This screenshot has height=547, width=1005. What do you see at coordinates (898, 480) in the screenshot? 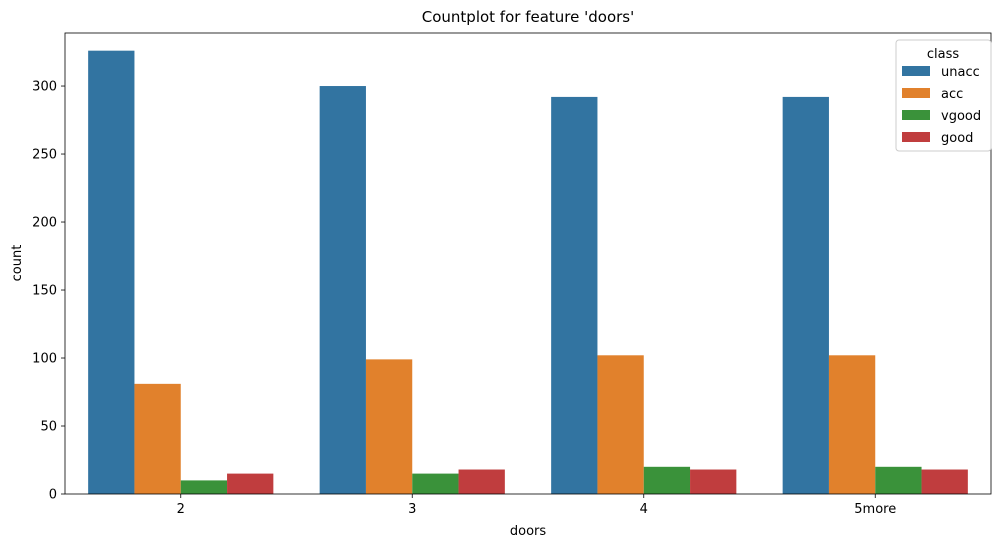
I see `bar-vgood-5more` at bounding box center [898, 480].